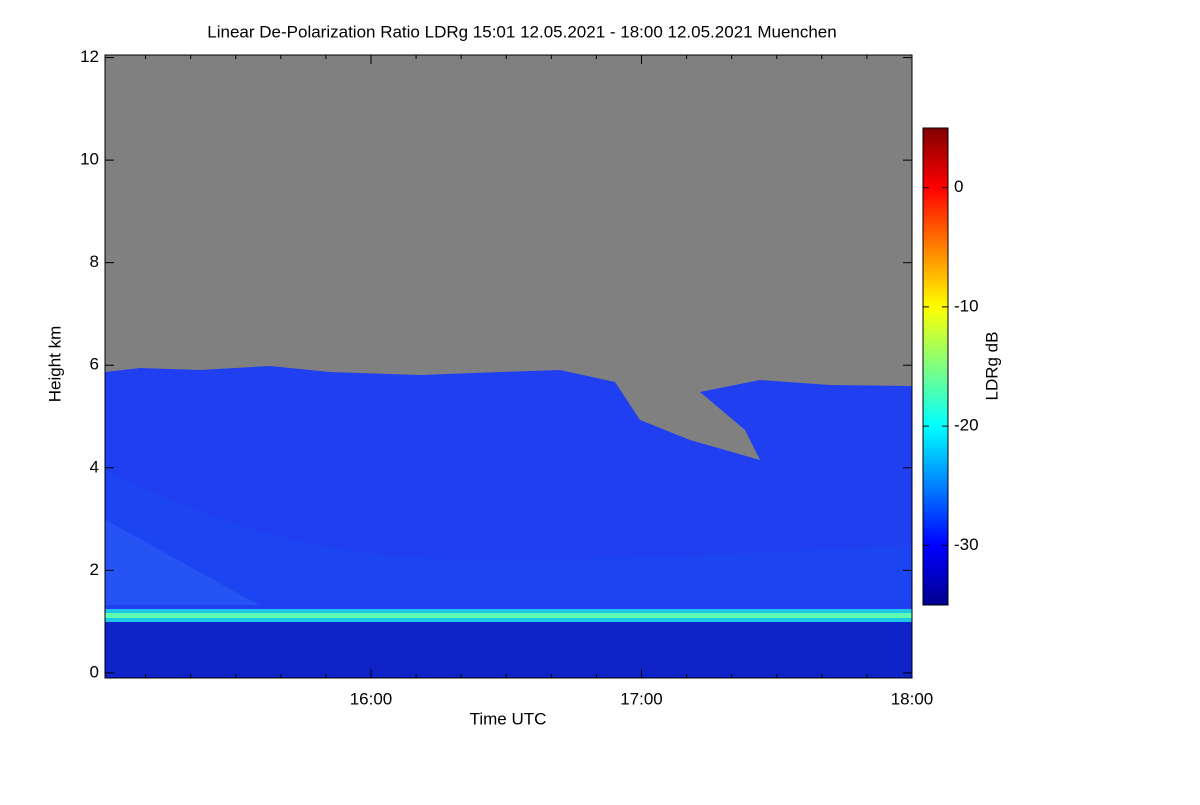 Image resolution: width=1200 pixels, height=805 pixels. I want to click on x-tick-label: 16:00, so click(371, 698).